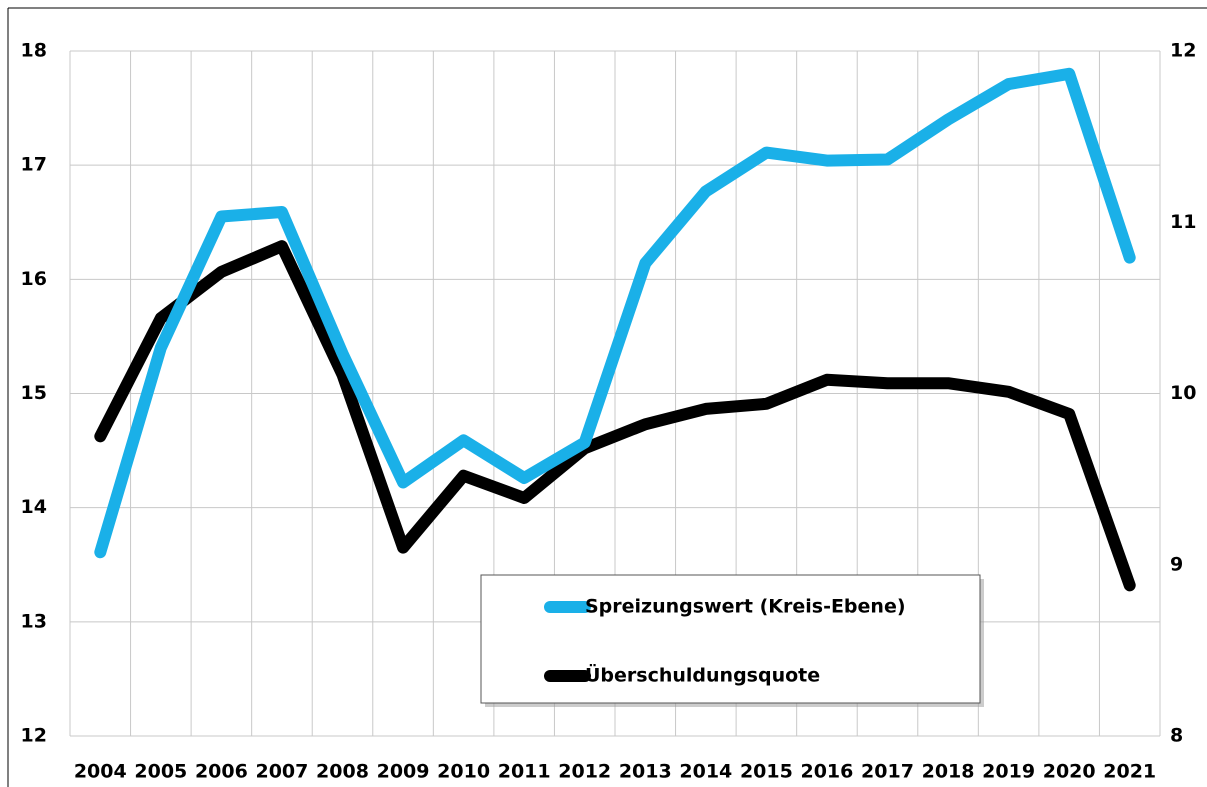 This screenshot has width=1207, height=787. I want to click on y2-tick-label: 8, so click(1176, 736).